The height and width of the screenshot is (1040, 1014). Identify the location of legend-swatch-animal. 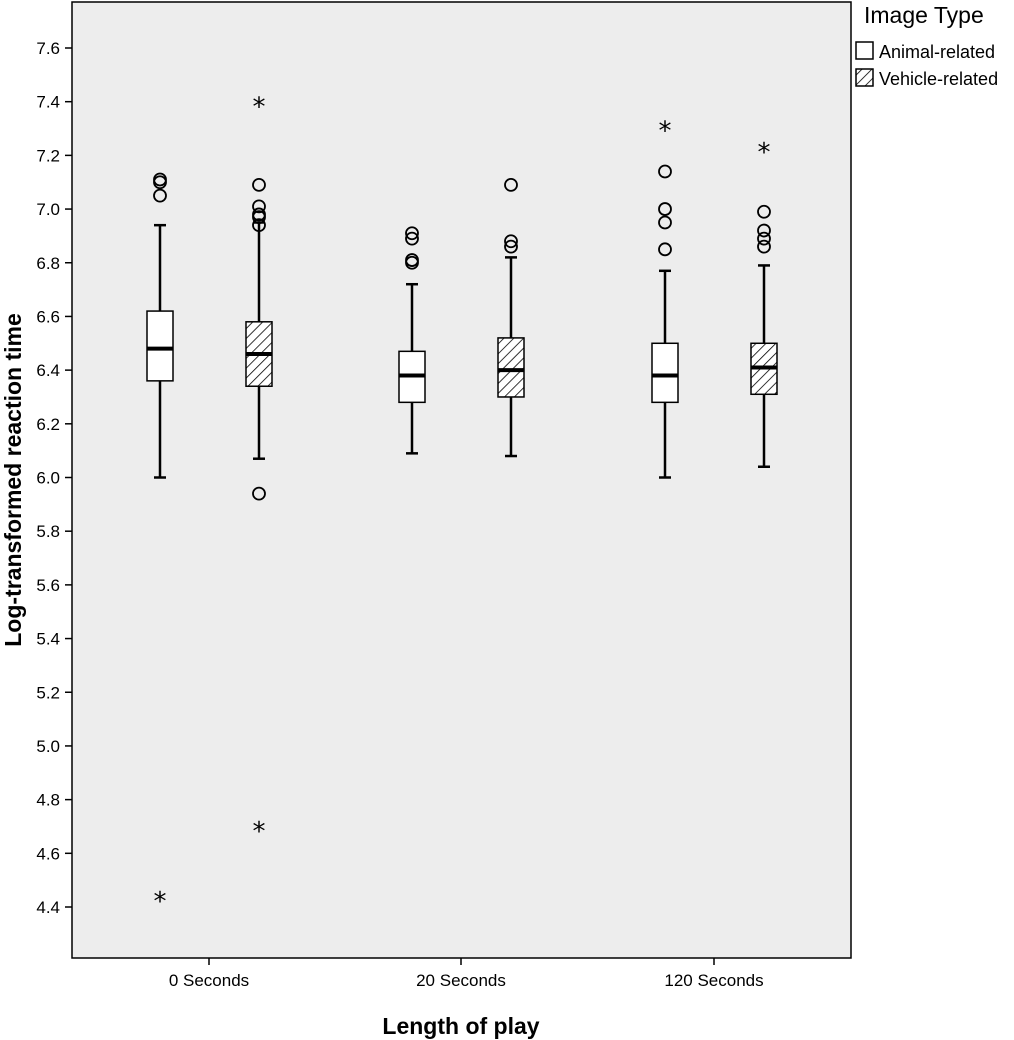
(864, 50).